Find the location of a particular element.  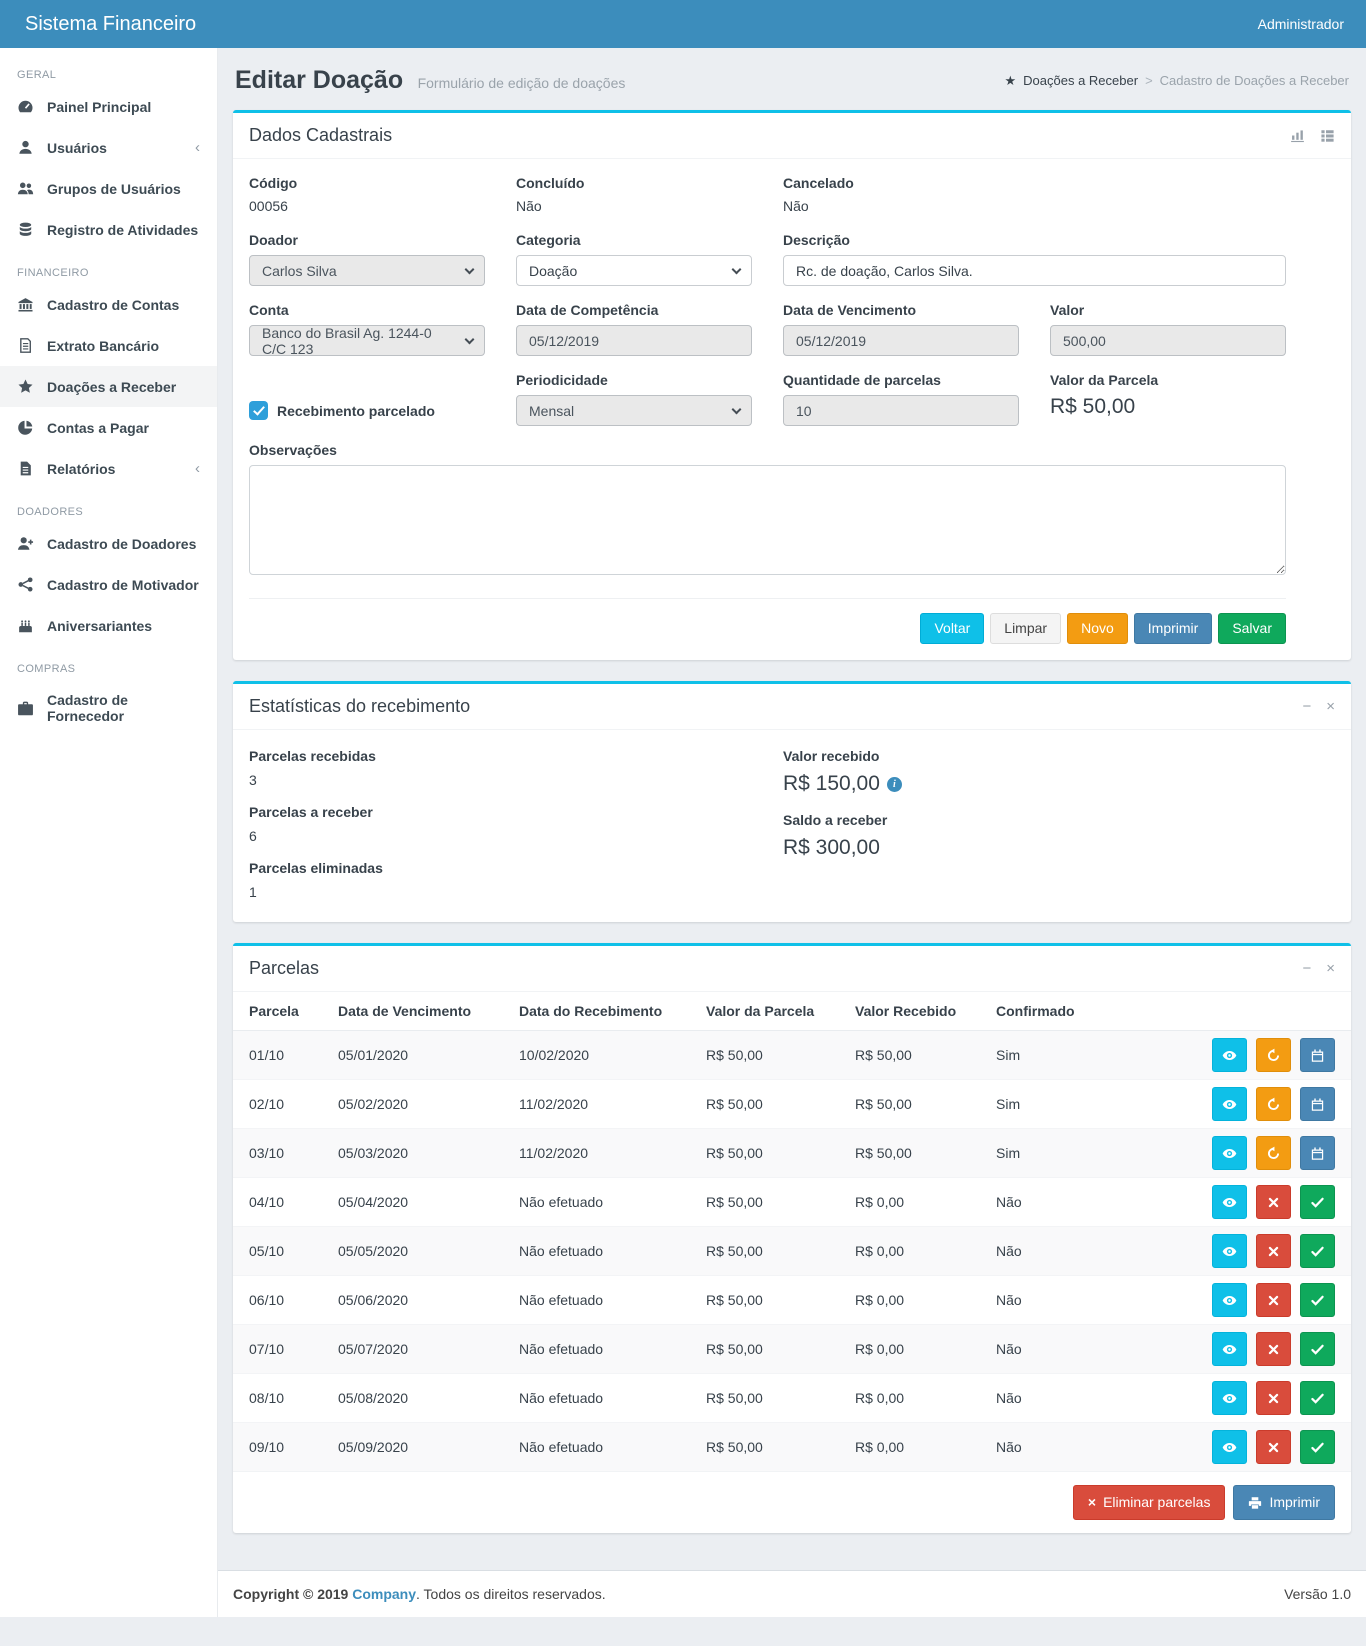

sidebar-item-extrato-bancario: Extrato Bancário is located at coordinates (108, 345).